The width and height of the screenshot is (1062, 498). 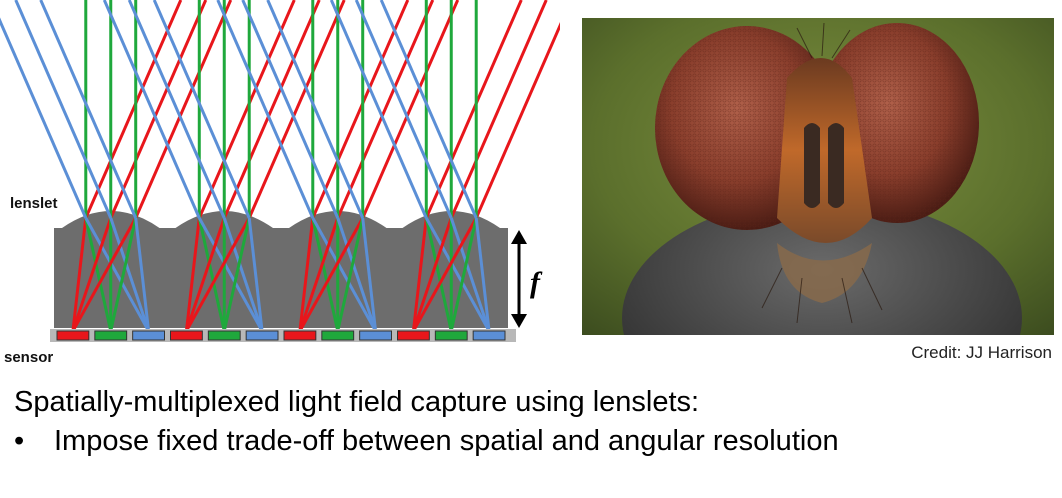 I want to click on focal-length-label: f, so click(x=536, y=282).